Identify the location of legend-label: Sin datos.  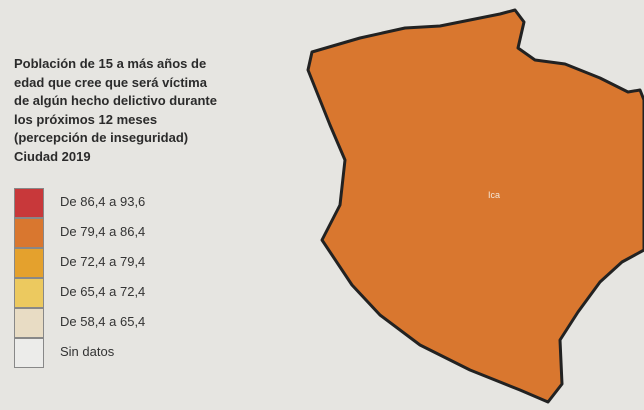
(87, 351).